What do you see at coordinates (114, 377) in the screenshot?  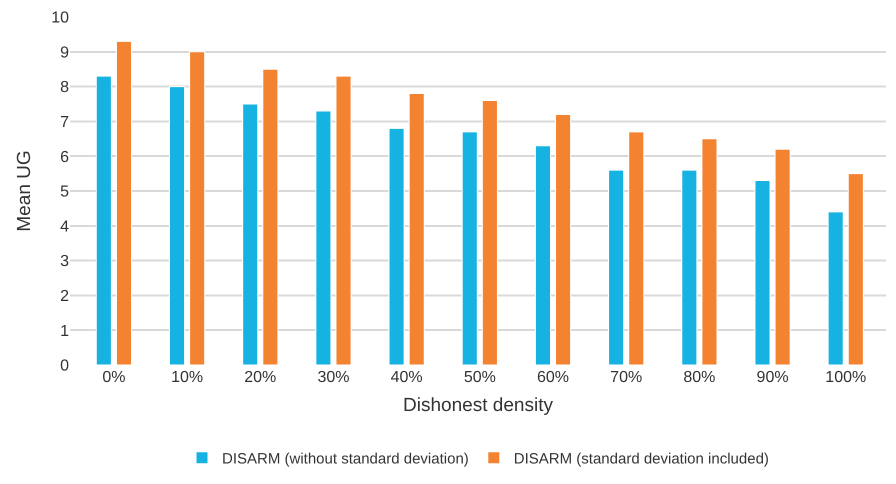 I see `x-tick-label: 0%` at bounding box center [114, 377].